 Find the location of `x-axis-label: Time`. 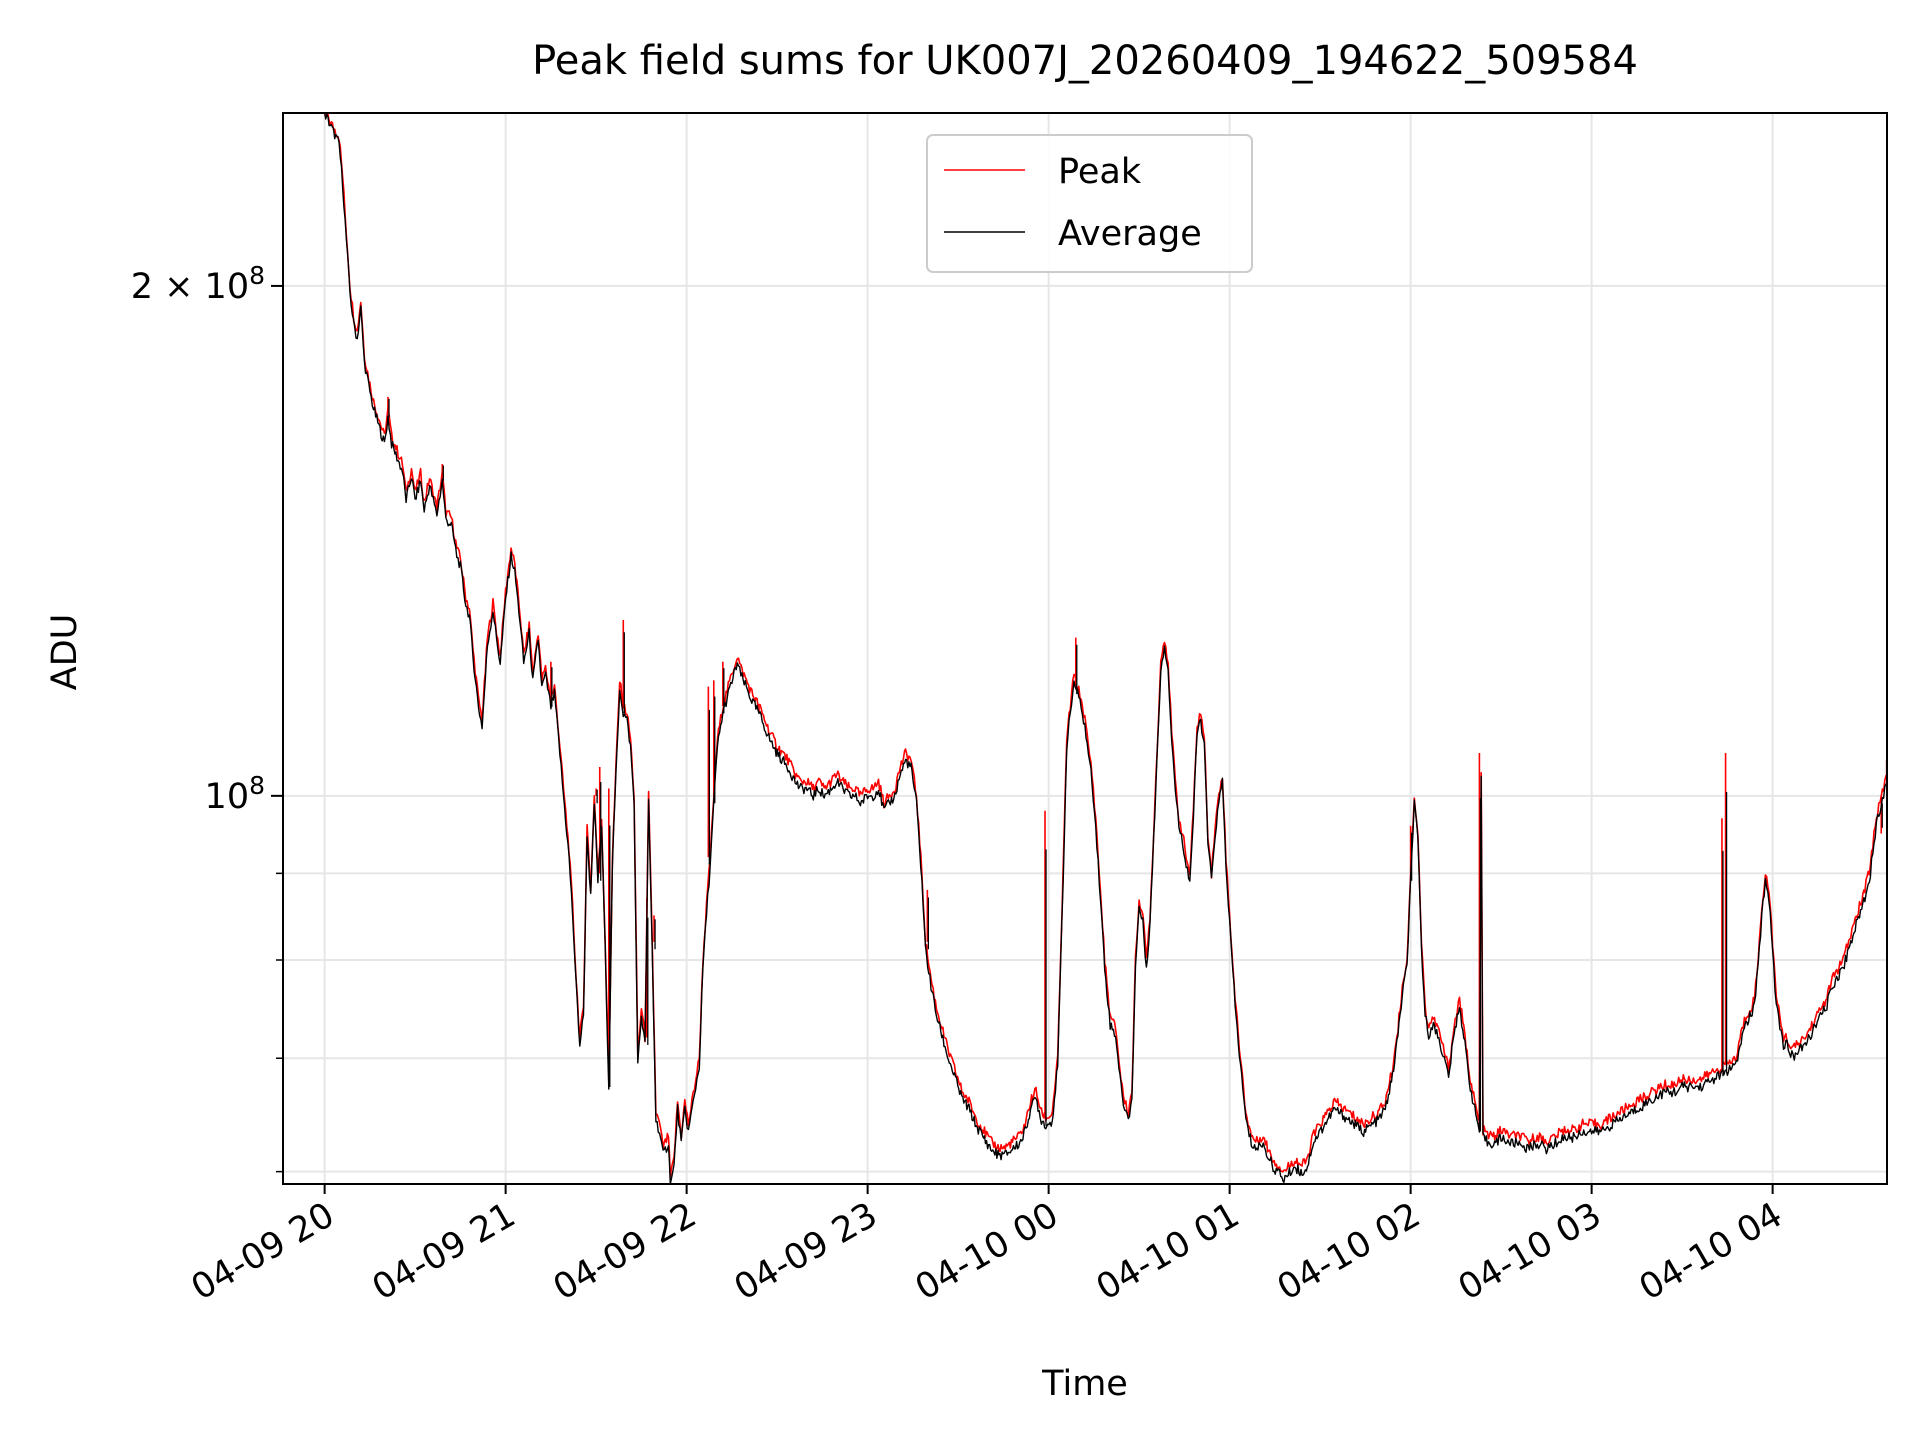

x-axis-label: Time is located at coordinates (1084, 1384).